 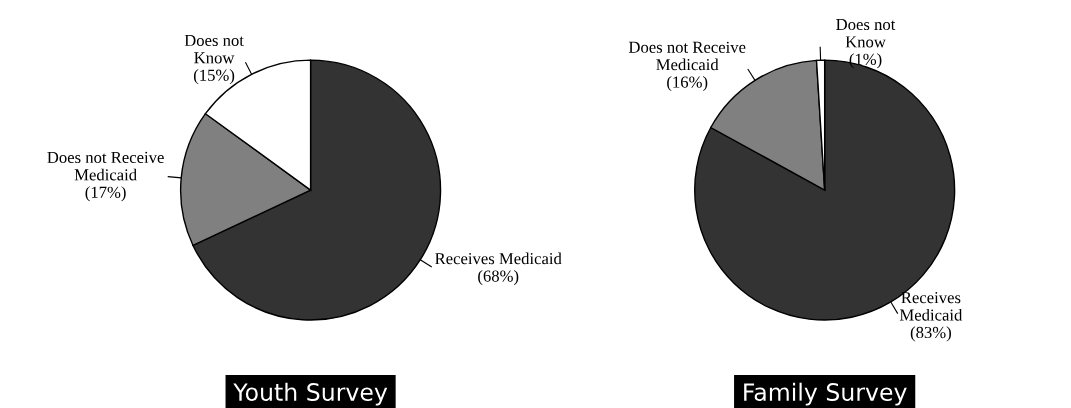 What do you see at coordinates (865, 61) in the screenshot?
I see `data-label: (1%)` at bounding box center [865, 61].